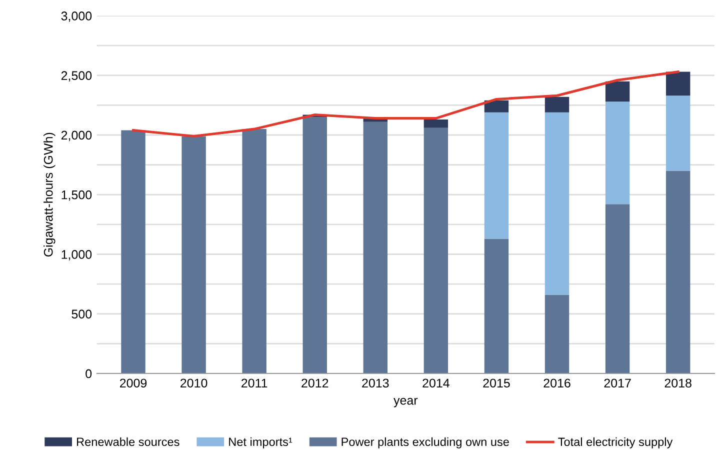  Describe the element at coordinates (375, 383) in the screenshot. I see `x-tick-label: 2013` at that location.